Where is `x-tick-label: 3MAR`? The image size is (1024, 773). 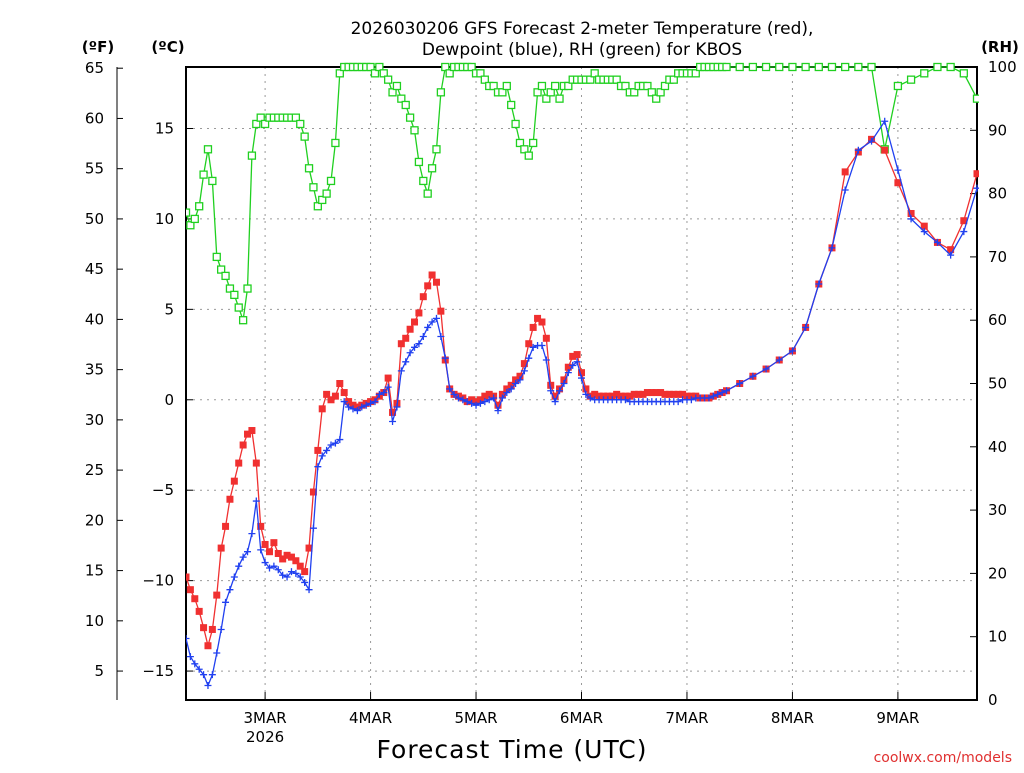
x-tick-label: 3MAR is located at coordinates (265, 718).